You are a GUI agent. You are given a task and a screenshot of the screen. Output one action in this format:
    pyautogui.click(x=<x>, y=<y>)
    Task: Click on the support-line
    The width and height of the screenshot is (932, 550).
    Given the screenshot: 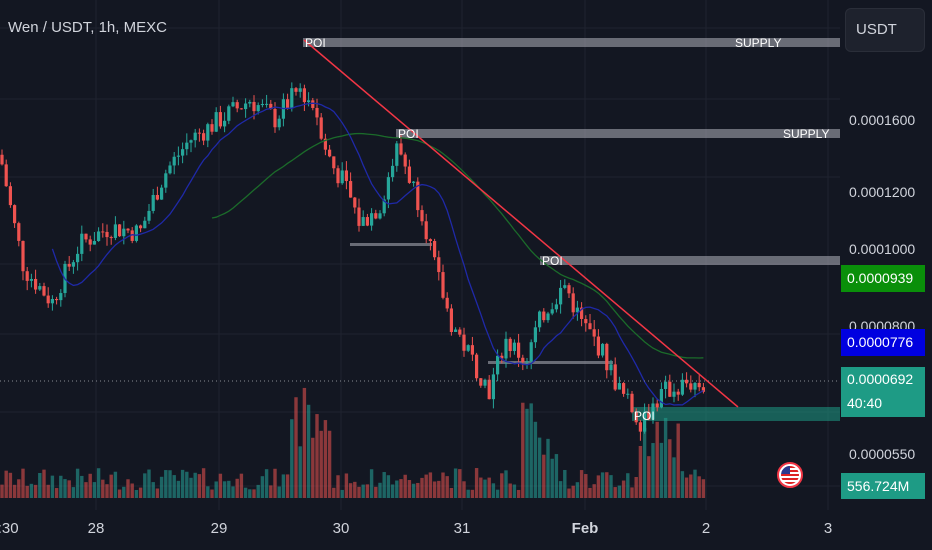 What is the action you would take?
    pyautogui.click(x=391, y=244)
    